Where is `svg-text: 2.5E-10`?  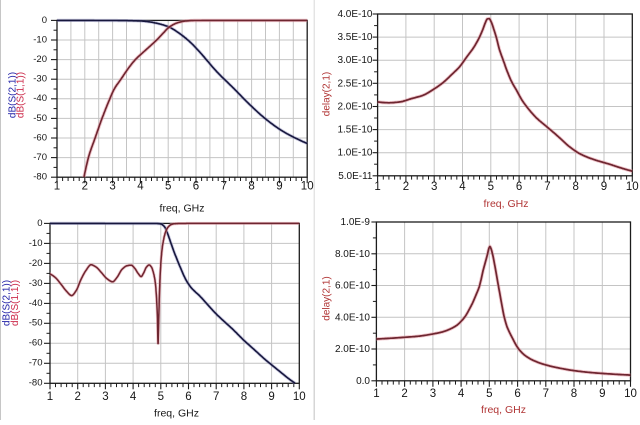
svg-text: 2.5E-10 is located at coordinates (354, 83).